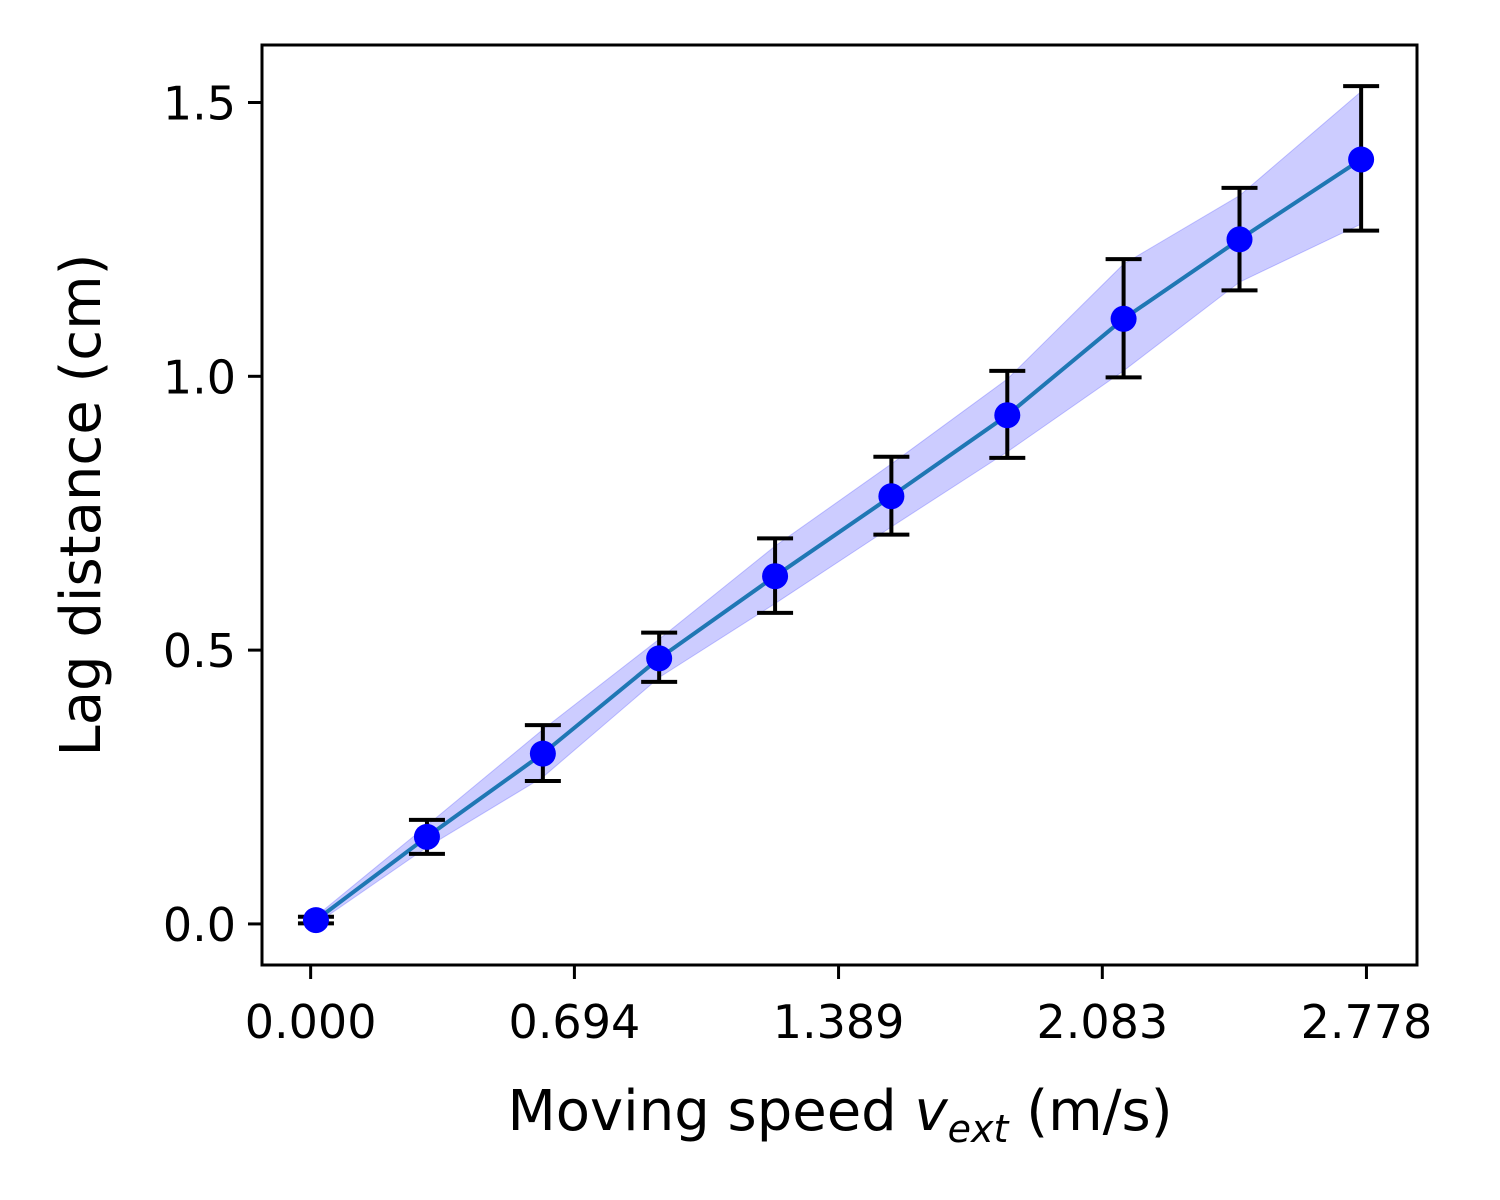 The image size is (1500, 1200). What do you see at coordinates (199, 104) in the screenshot?
I see `y-tick-label: 1.5` at bounding box center [199, 104].